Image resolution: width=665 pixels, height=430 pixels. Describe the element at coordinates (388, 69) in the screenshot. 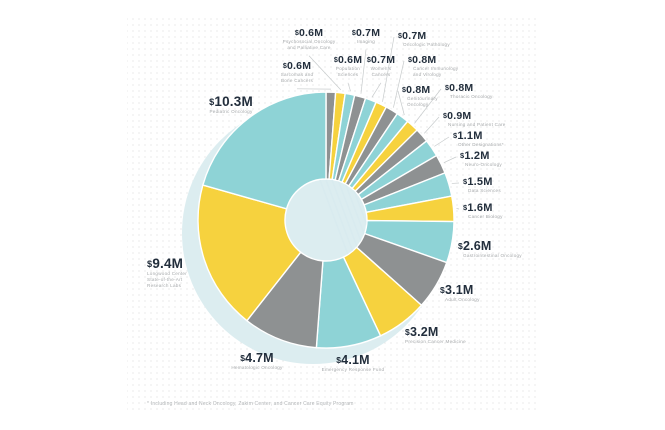

I see `leader-line-oncologic-pathology` at that location.